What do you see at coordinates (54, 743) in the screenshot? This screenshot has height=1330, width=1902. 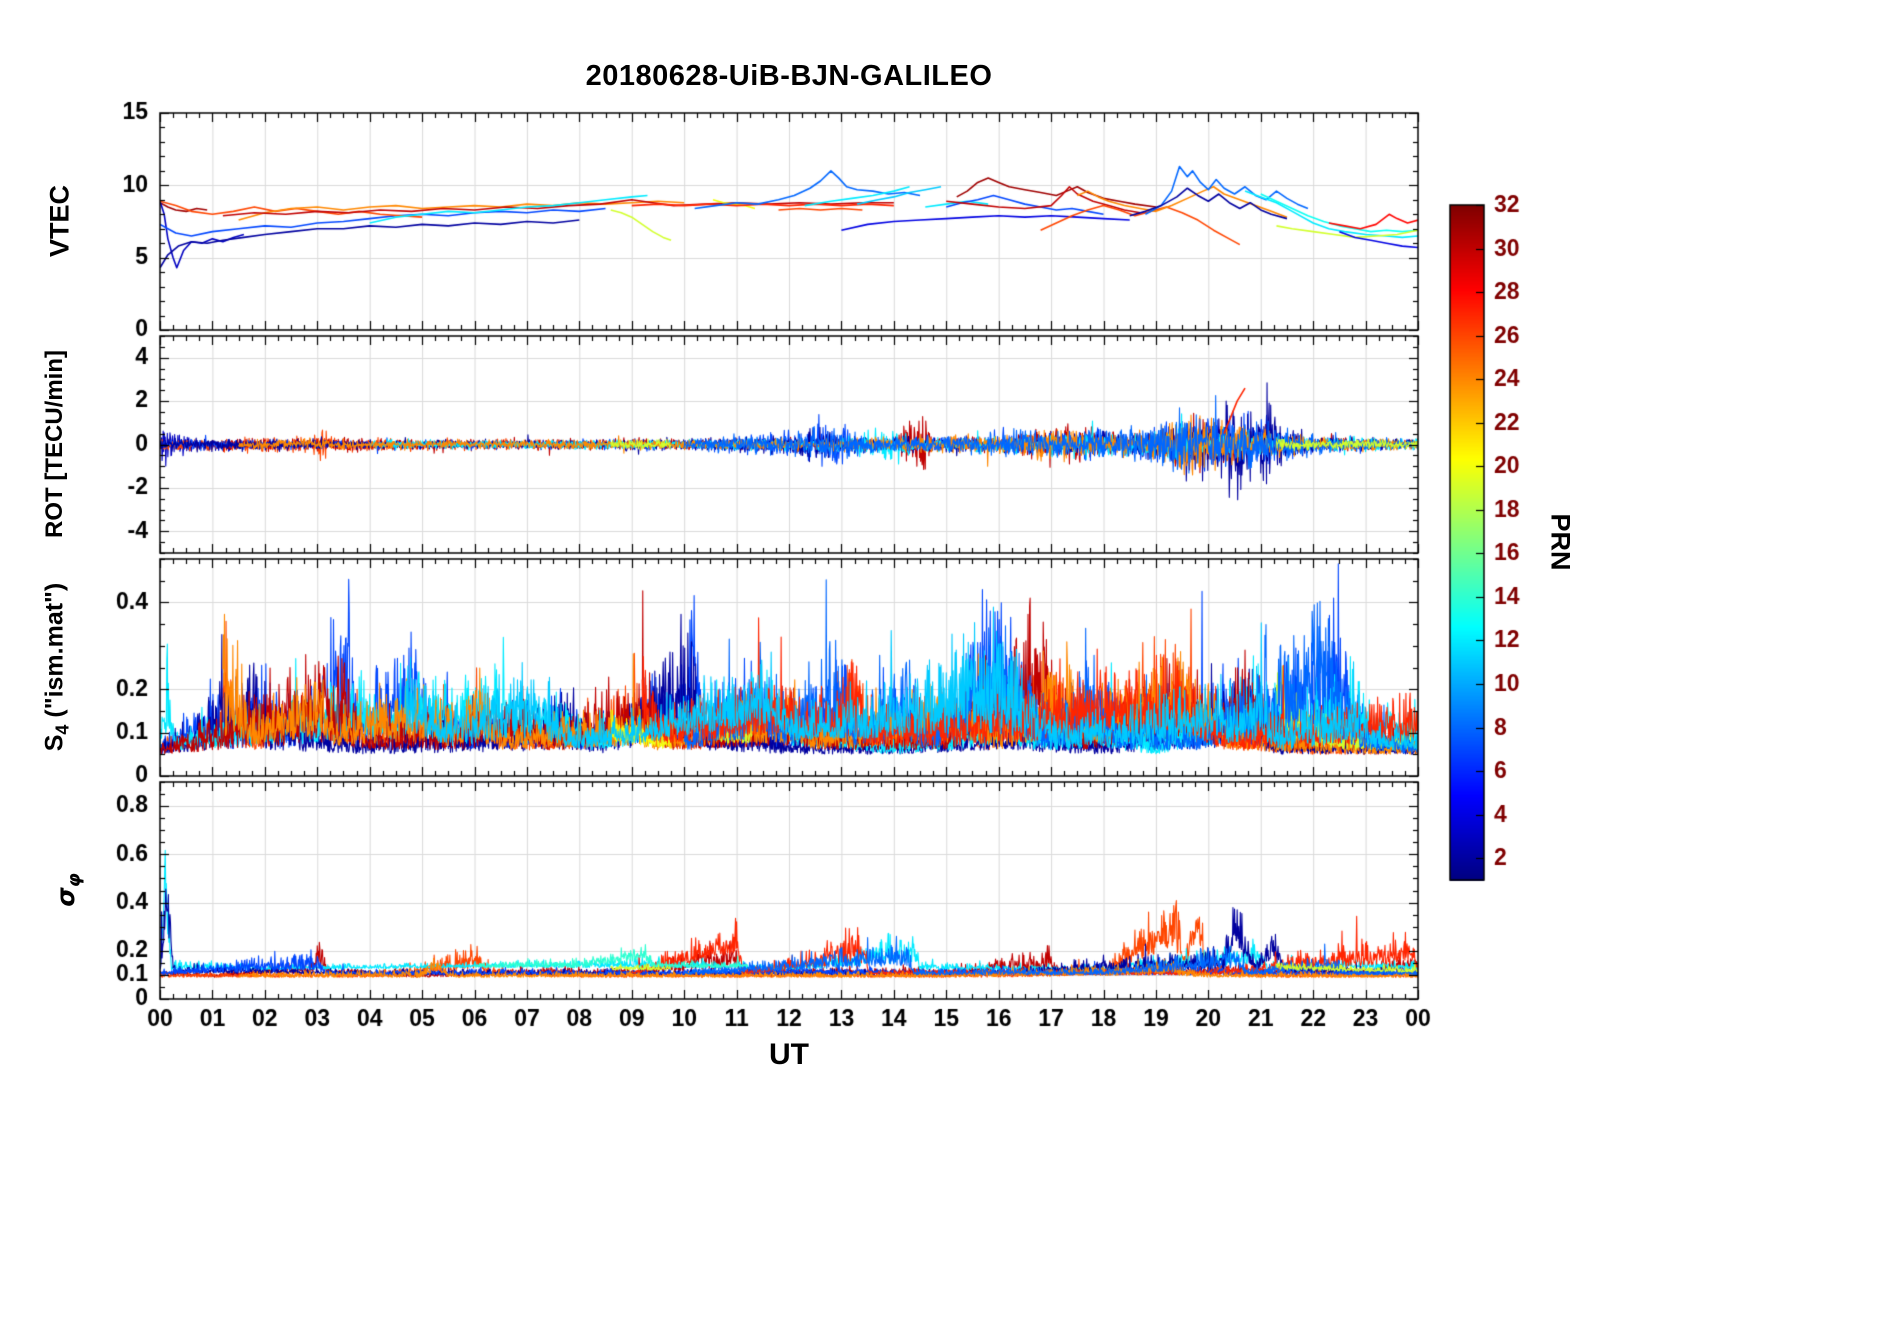 I see `s4-label-main: S` at bounding box center [54, 743].